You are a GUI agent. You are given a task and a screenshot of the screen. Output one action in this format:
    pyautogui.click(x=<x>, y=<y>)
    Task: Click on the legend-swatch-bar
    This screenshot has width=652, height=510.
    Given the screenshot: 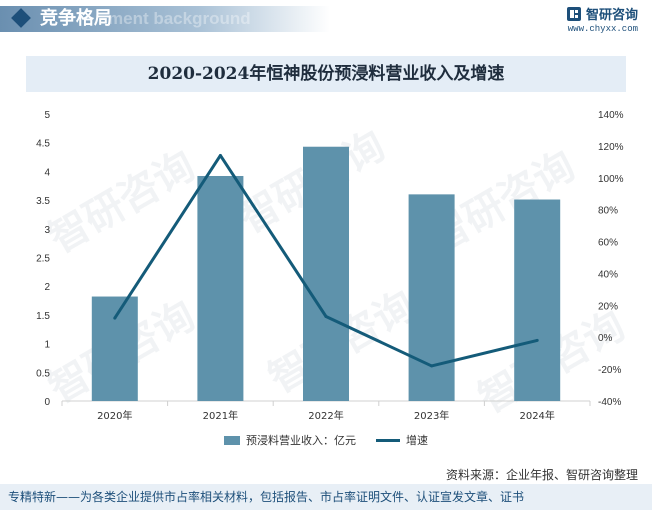 What is the action you would take?
    pyautogui.click(x=232, y=440)
    